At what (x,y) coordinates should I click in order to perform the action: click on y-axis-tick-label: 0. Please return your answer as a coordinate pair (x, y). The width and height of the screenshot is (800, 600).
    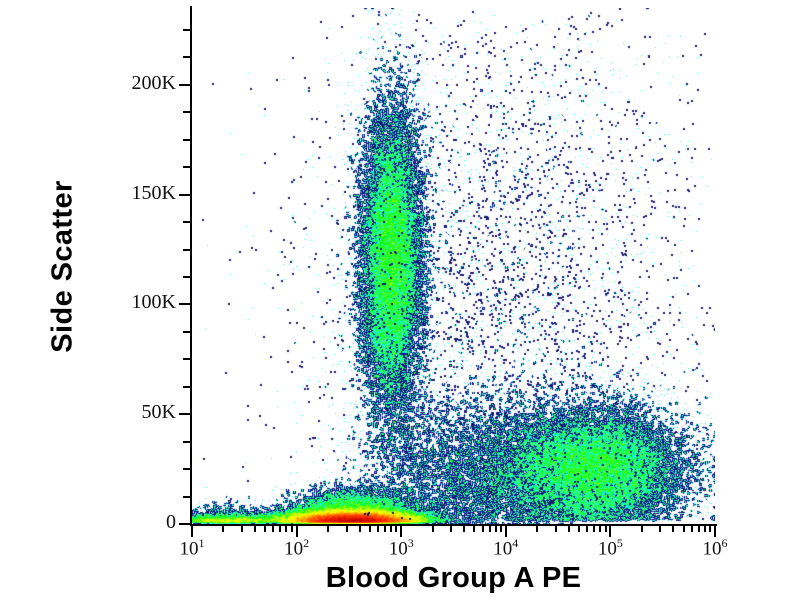
    Looking at the image, I should click on (171, 522).